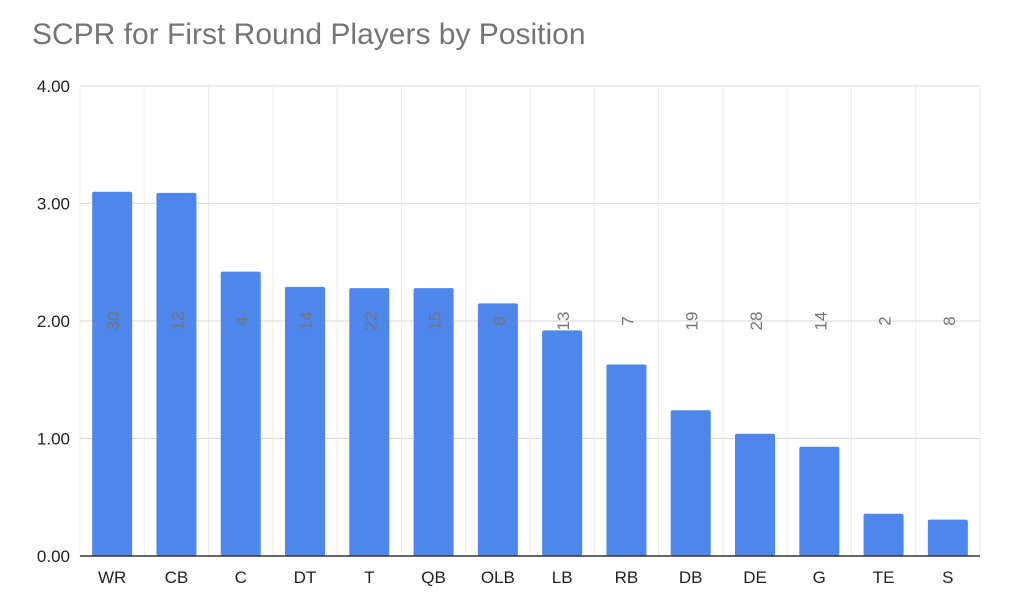 This screenshot has width=1024, height=602. Describe the element at coordinates (177, 577) in the screenshot. I see `x-tick-label: CB` at that location.